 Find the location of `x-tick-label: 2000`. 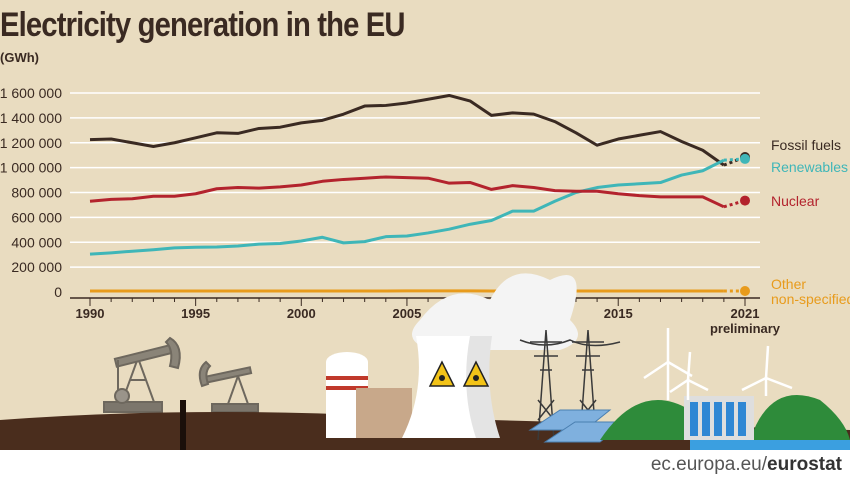

x-tick-label: 2000 is located at coordinates (301, 313).